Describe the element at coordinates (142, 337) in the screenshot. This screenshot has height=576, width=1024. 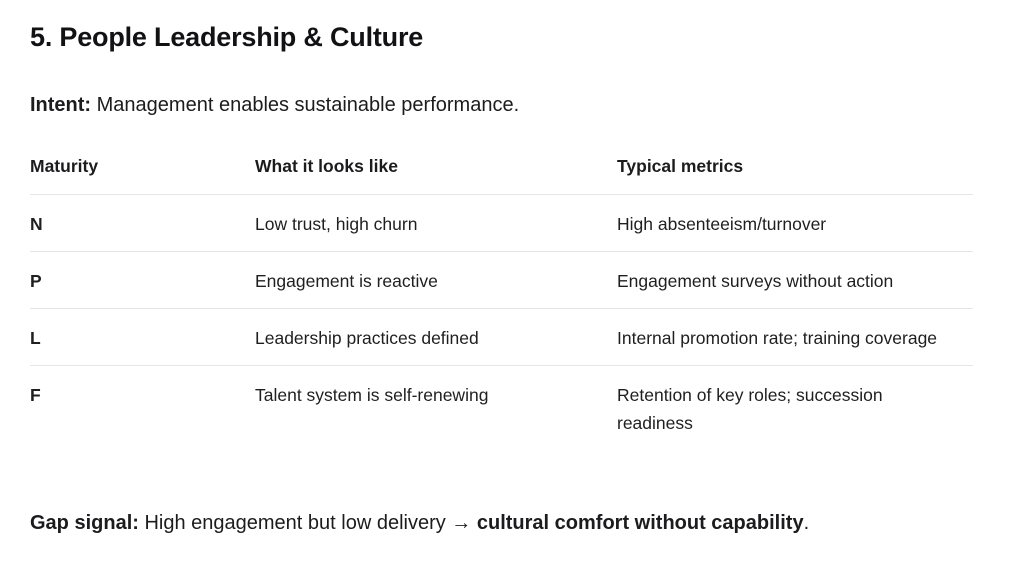
I see `maturity-level-cell: L` at that location.